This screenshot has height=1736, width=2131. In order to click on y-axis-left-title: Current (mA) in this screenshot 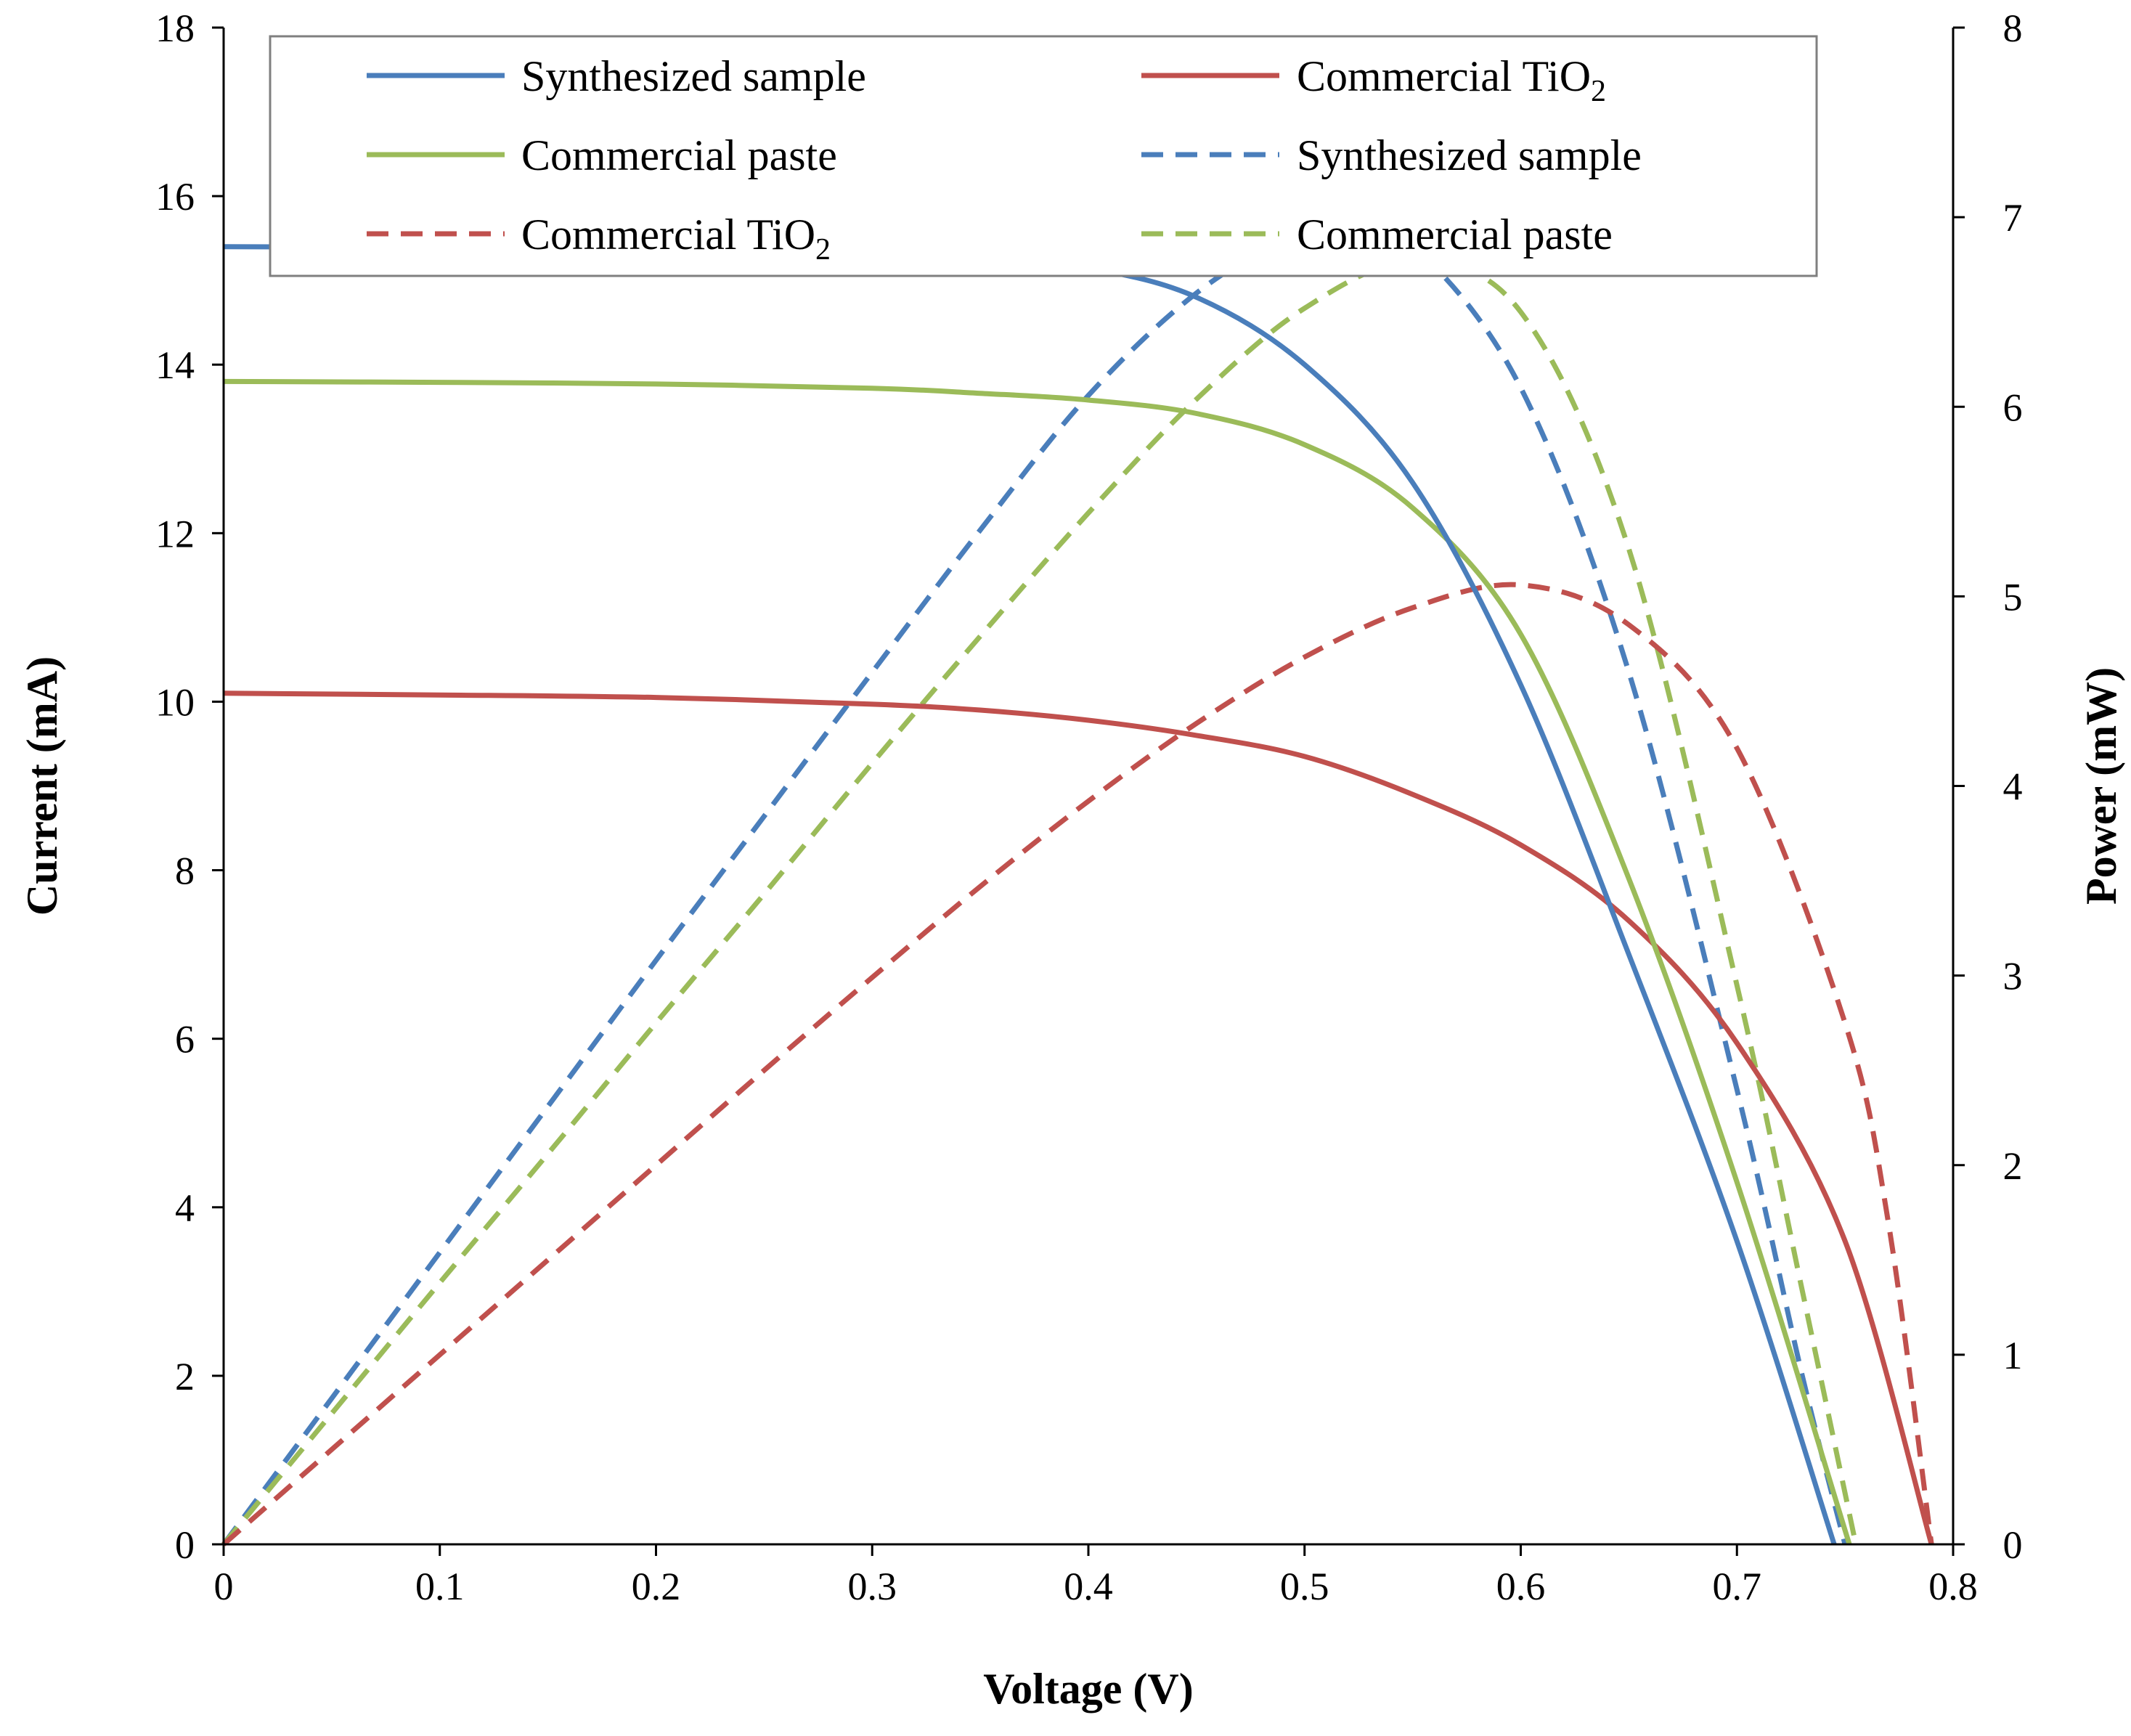, I will do `click(42, 786)`.